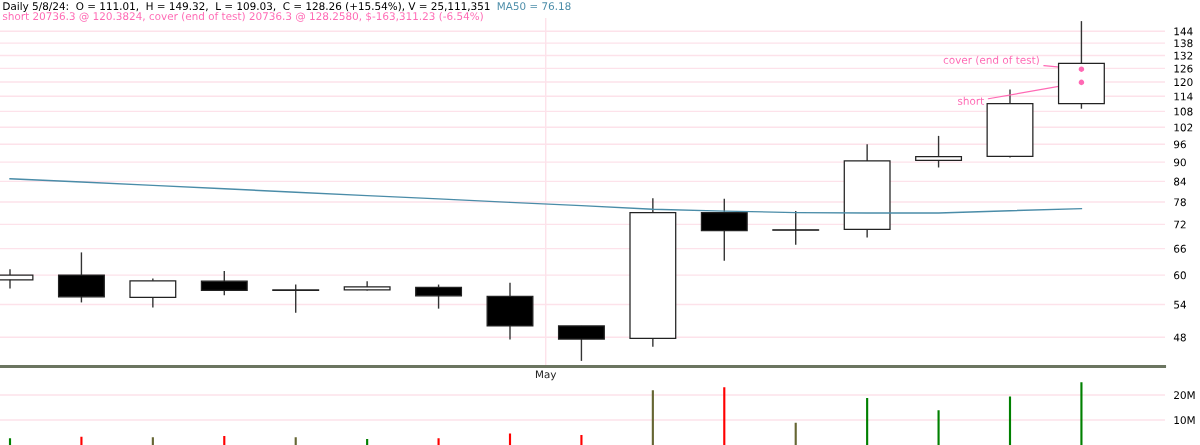 This screenshot has width=1200, height=445. What do you see at coordinates (1183, 96) in the screenshot?
I see `y-tick-label: 114` at bounding box center [1183, 96].